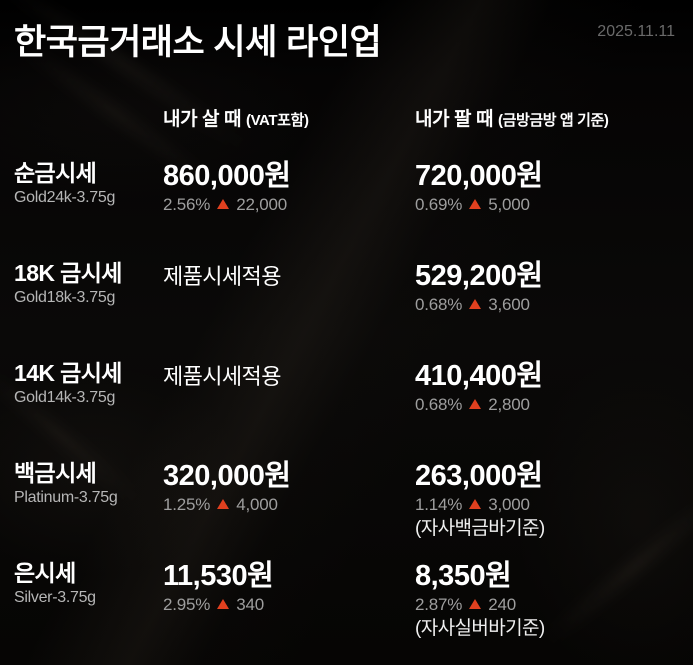  Describe the element at coordinates (554, 388) in the screenshot. I see `sell-price-cell: 410,400원 0.68% 2,800` at that location.